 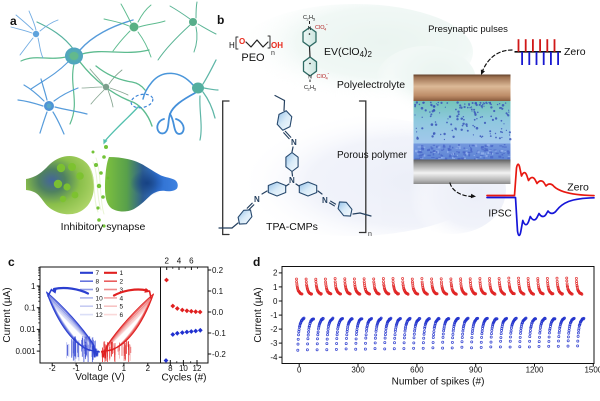 I want to click on svg-text: TPA-CMPs, so click(x=292, y=227).